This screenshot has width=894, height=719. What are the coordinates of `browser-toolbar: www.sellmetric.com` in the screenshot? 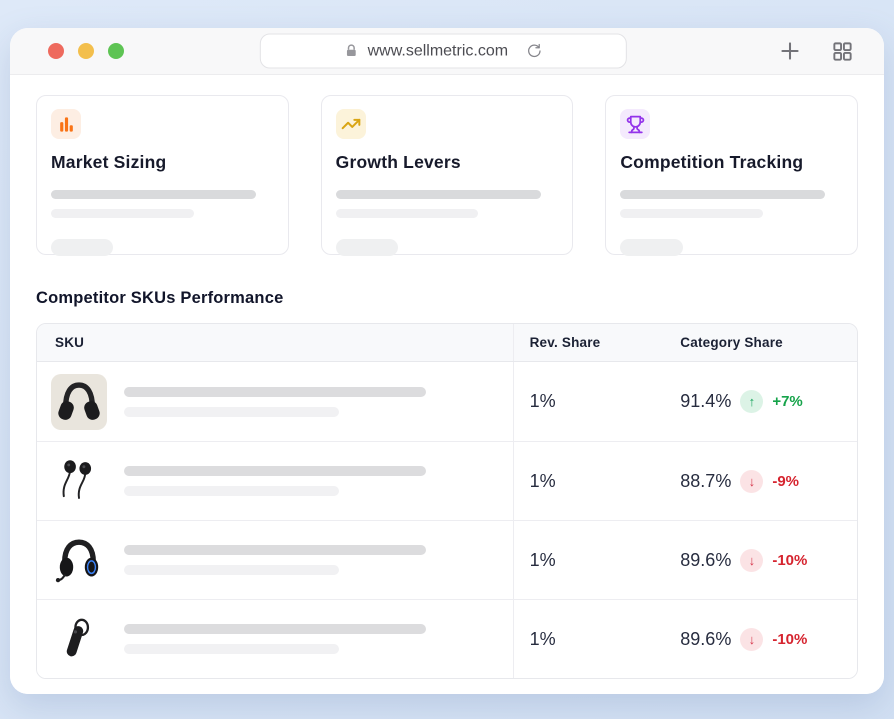 It's located at (447, 51).